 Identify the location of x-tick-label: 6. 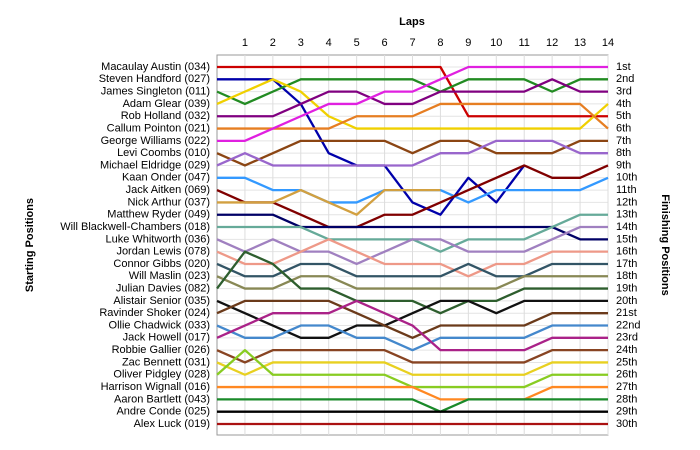
(385, 43).